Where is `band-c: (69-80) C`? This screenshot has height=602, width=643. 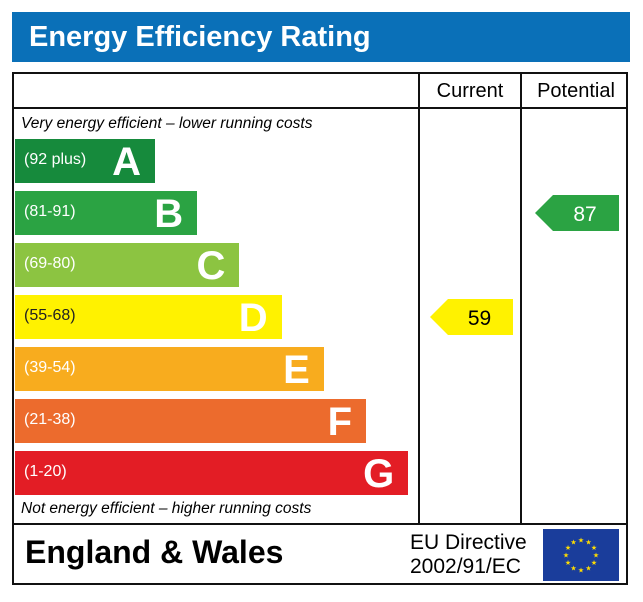 band-c: (69-80) C is located at coordinates (127, 265).